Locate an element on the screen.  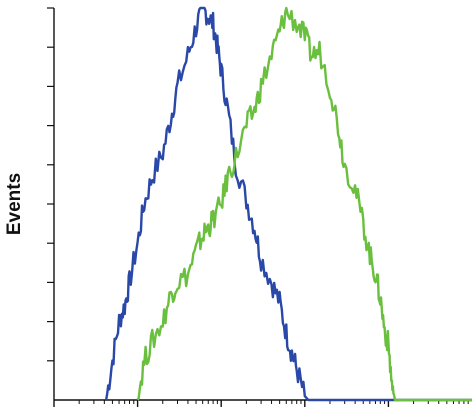
y-axis-label: Events is located at coordinates (14, 204).